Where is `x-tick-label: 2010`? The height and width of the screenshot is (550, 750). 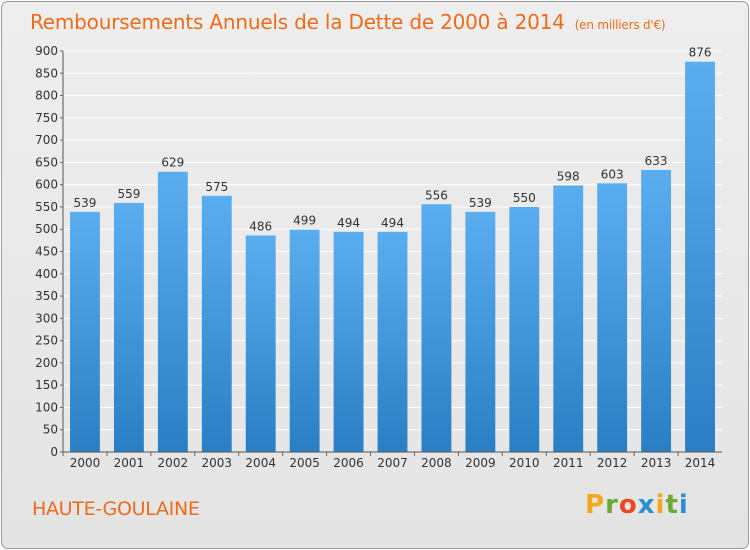 x-tick-label: 2010 is located at coordinates (524, 463).